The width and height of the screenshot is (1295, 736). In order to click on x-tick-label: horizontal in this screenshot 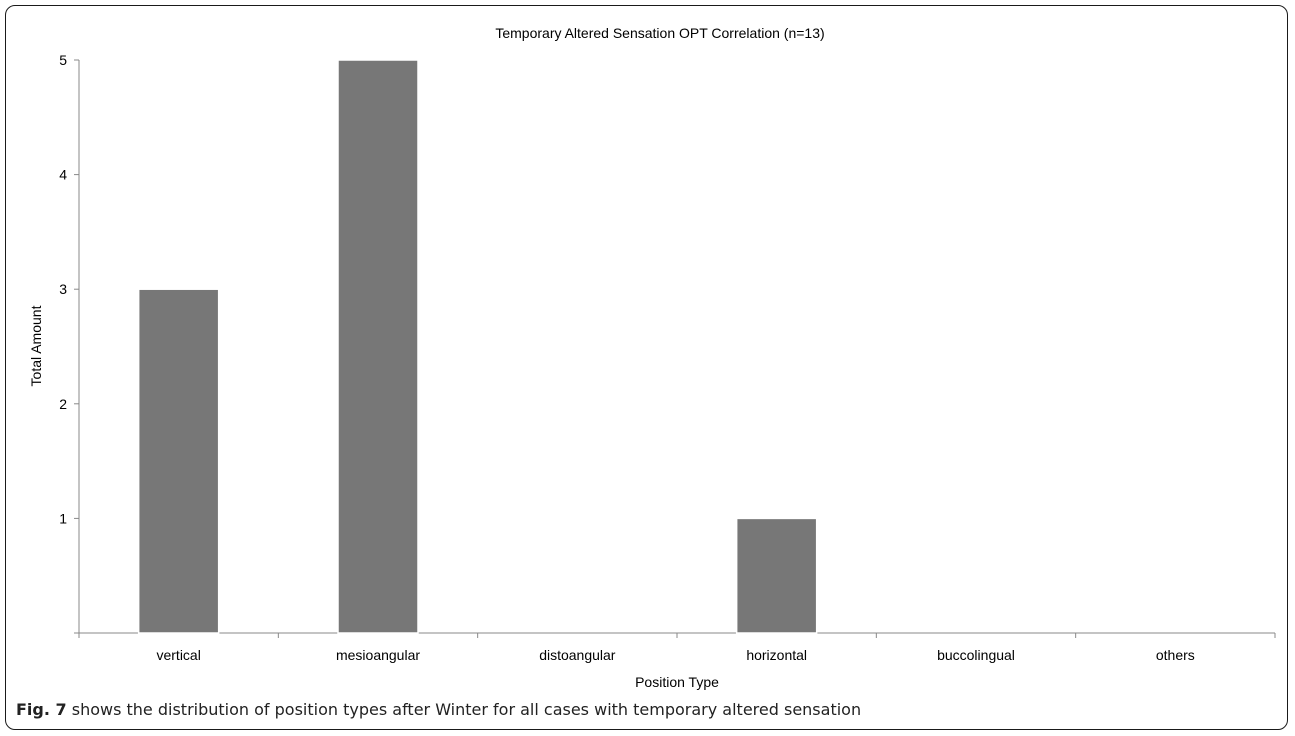, I will do `click(776, 655)`.